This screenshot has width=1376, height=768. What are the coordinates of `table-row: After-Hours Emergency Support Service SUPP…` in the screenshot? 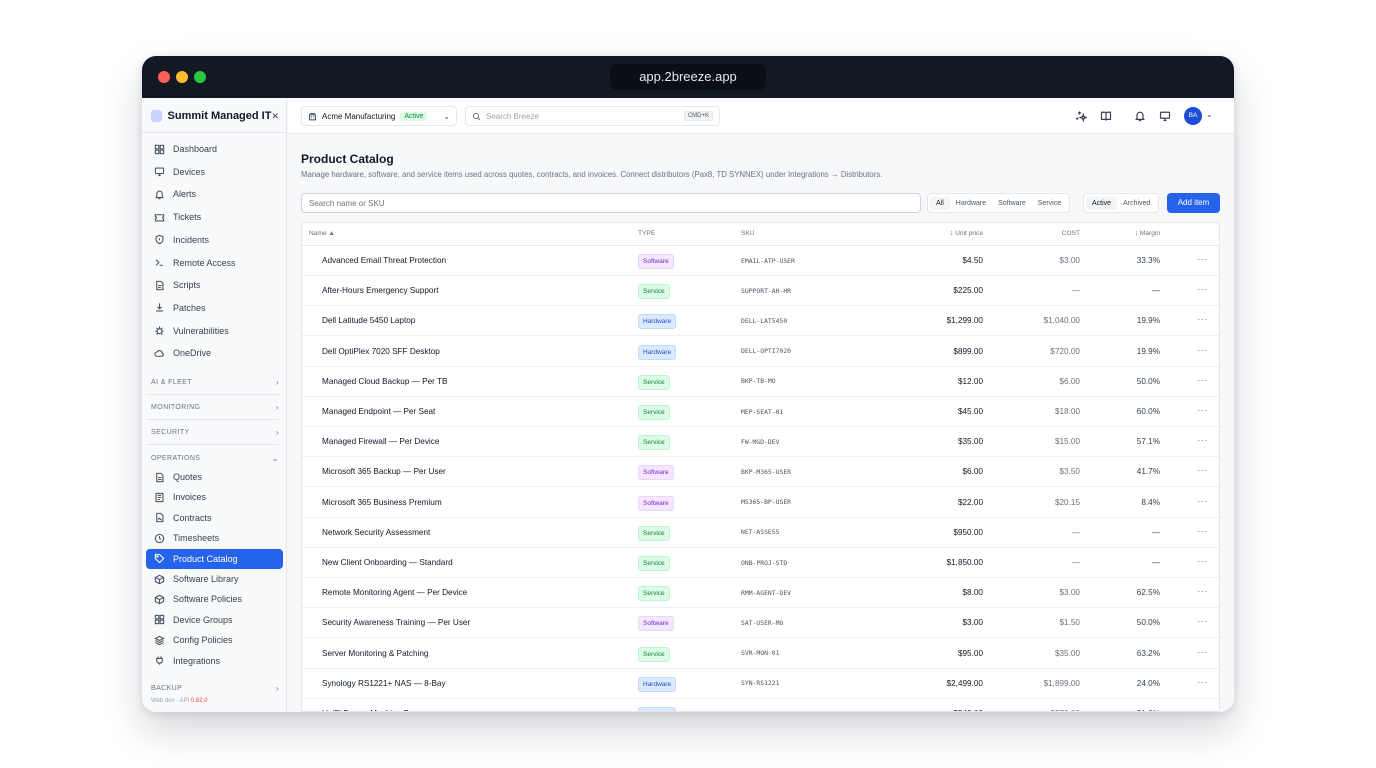 It's located at (760, 291).